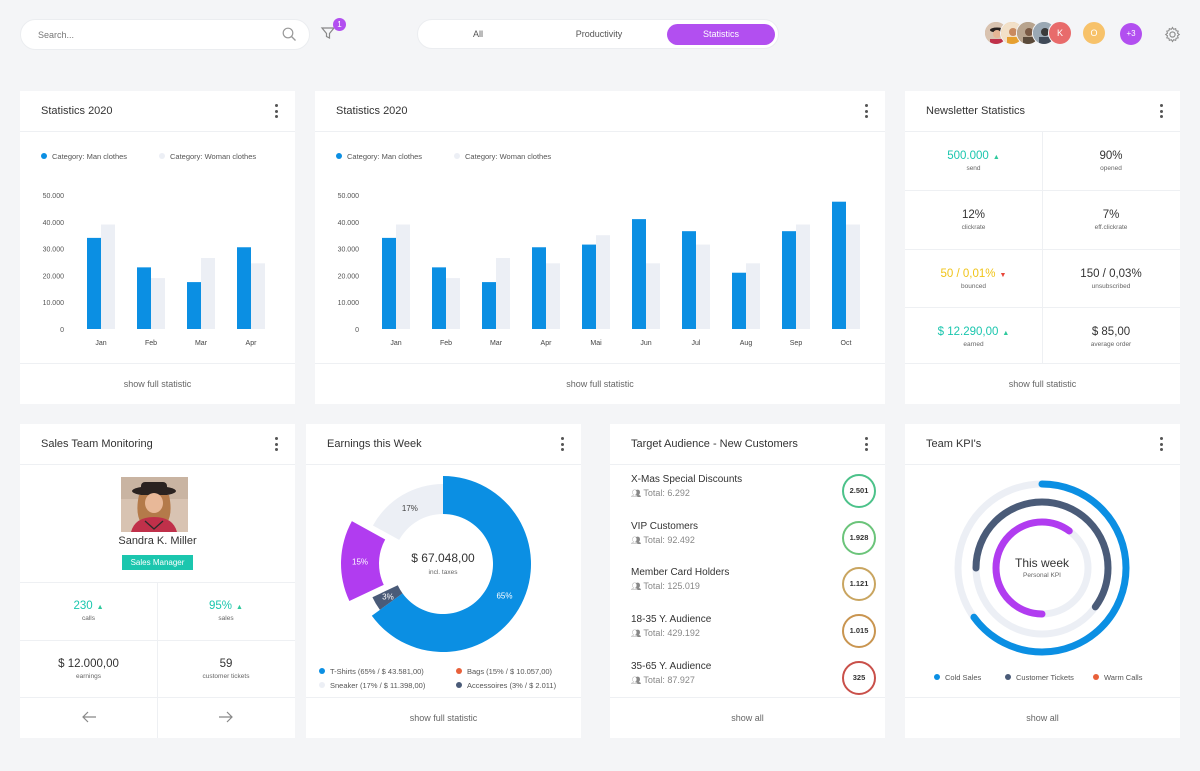 The width and height of the screenshot is (1200, 771). What do you see at coordinates (252, 343) in the screenshot?
I see `x-tick-label: Apr` at bounding box center [252, 343].